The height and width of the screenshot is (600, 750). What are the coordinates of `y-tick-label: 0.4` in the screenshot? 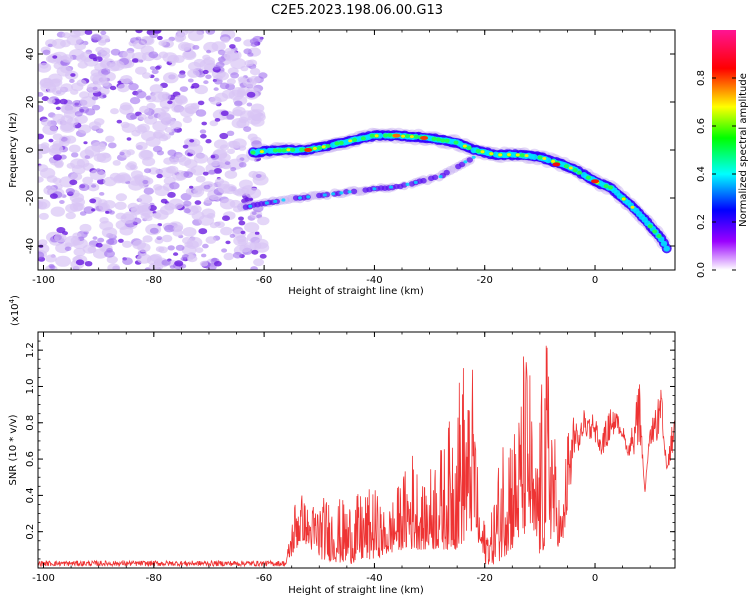 It's located at (30, 495).